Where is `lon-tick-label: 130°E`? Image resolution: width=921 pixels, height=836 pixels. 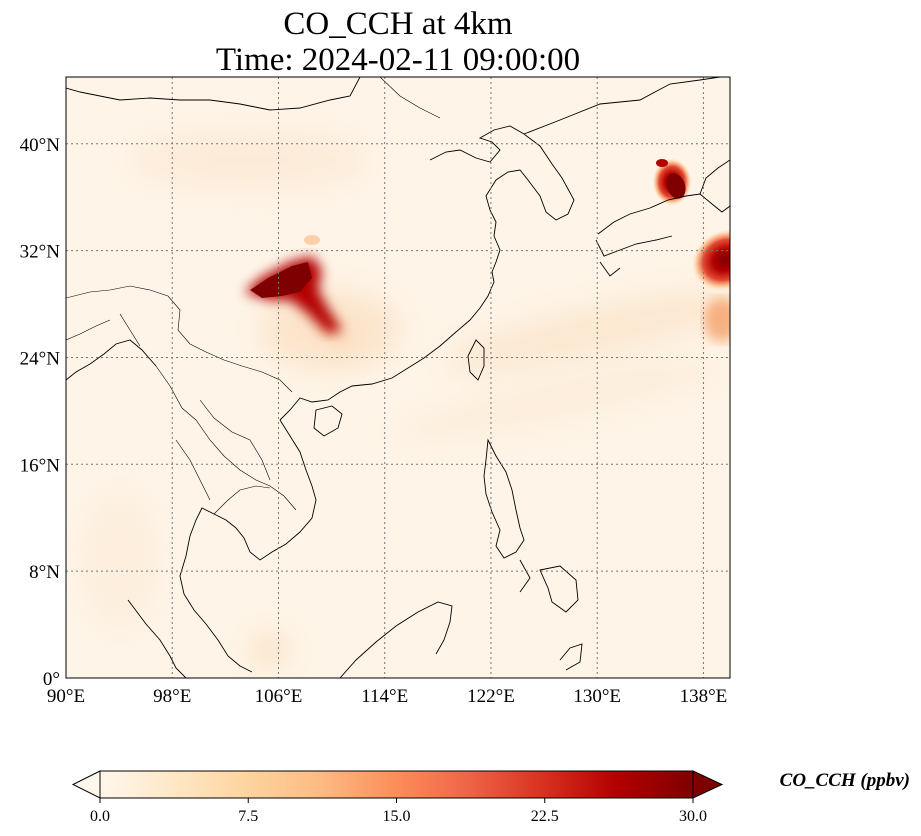
lon-tick-label: 130°E is located at coordinates (597, 696).